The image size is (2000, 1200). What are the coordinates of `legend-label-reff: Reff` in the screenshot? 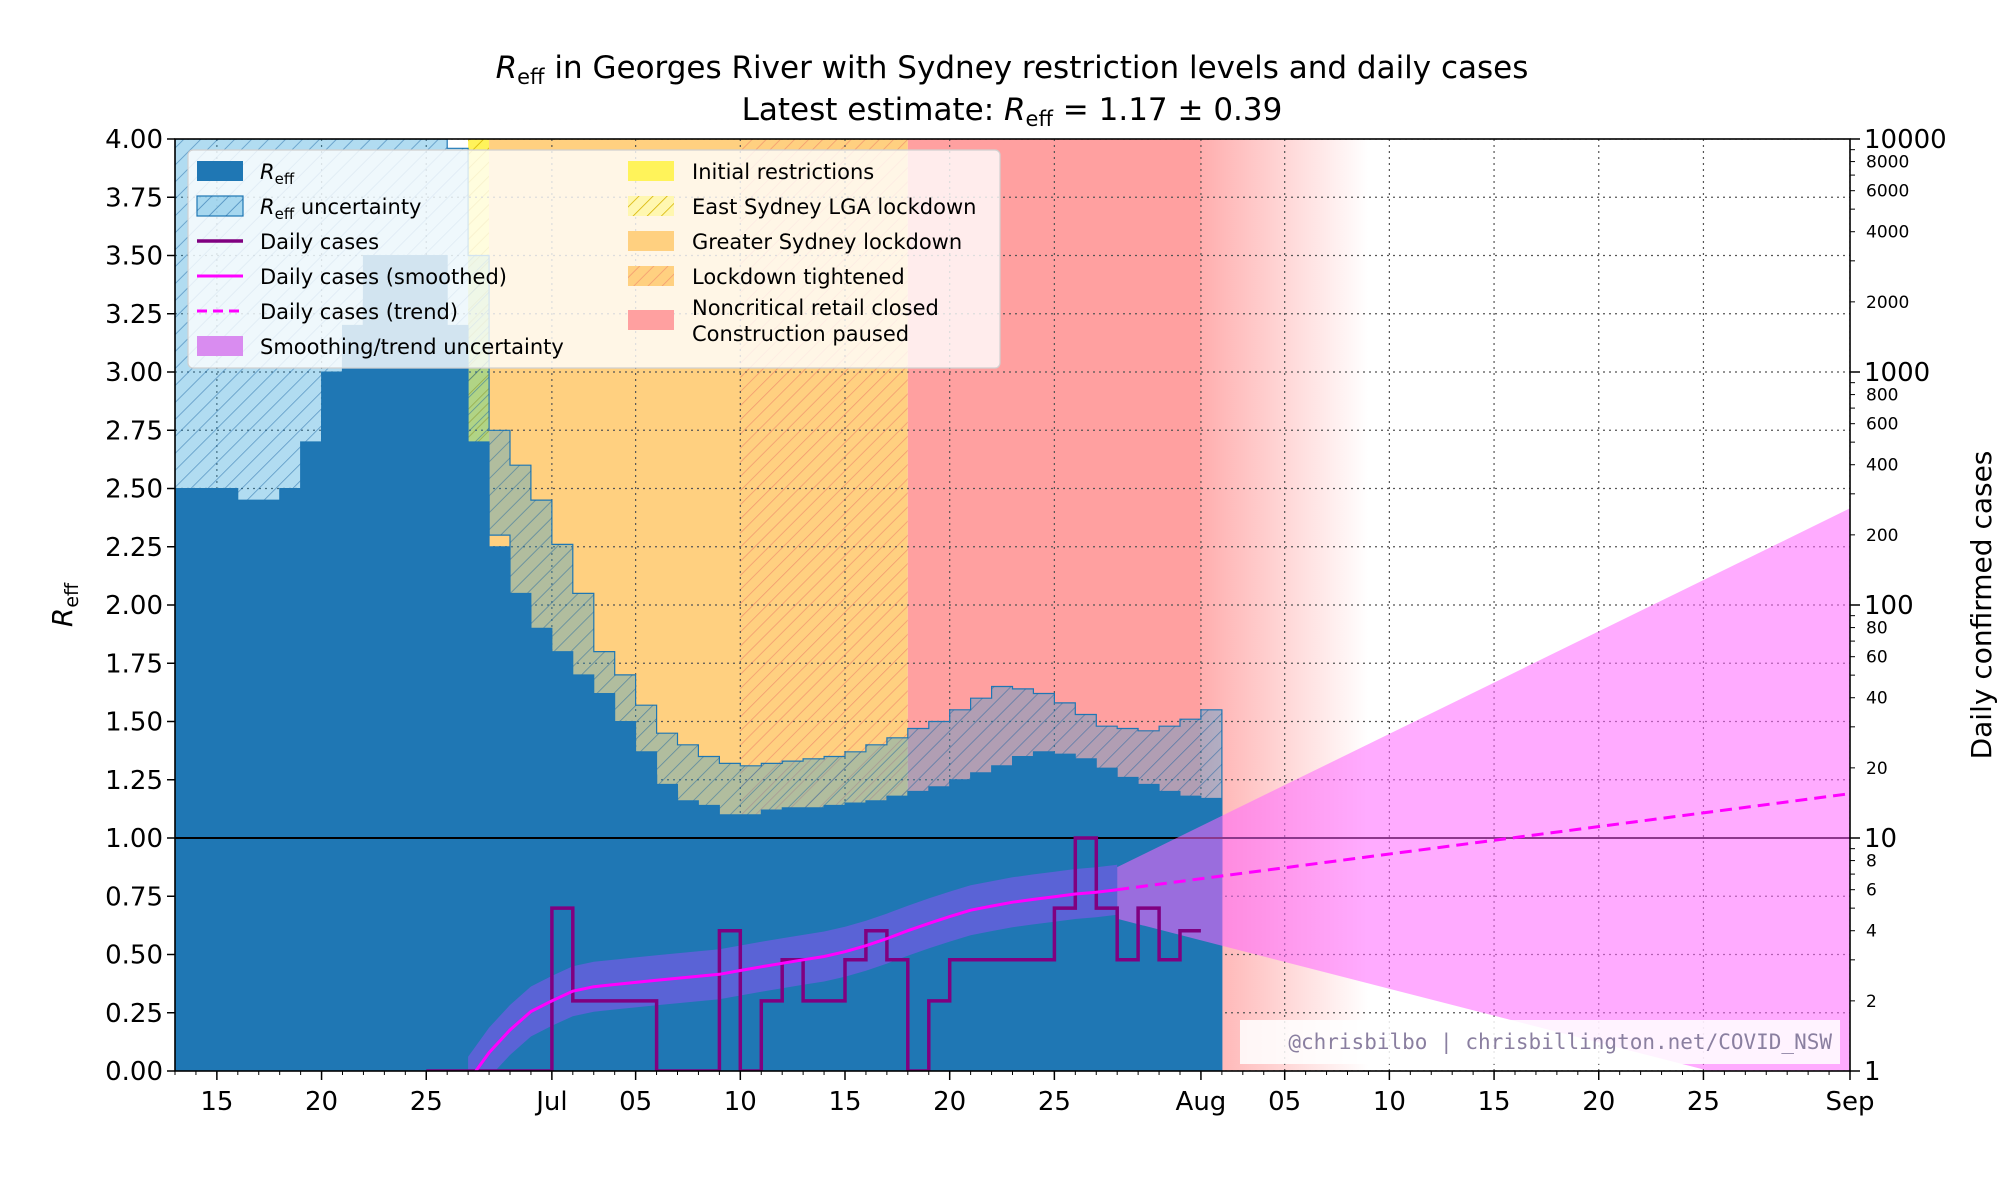 It's located at (277, 174).